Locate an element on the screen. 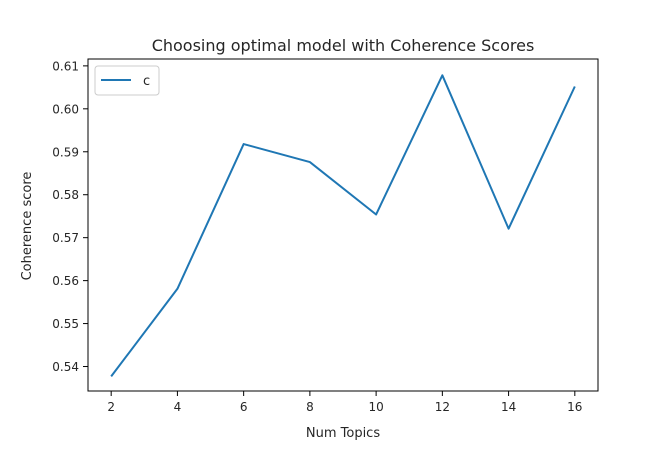 Image resolution: width=654 pixels, height=457 pixels. legend-label-c: c is located at coordinates (146, 81).